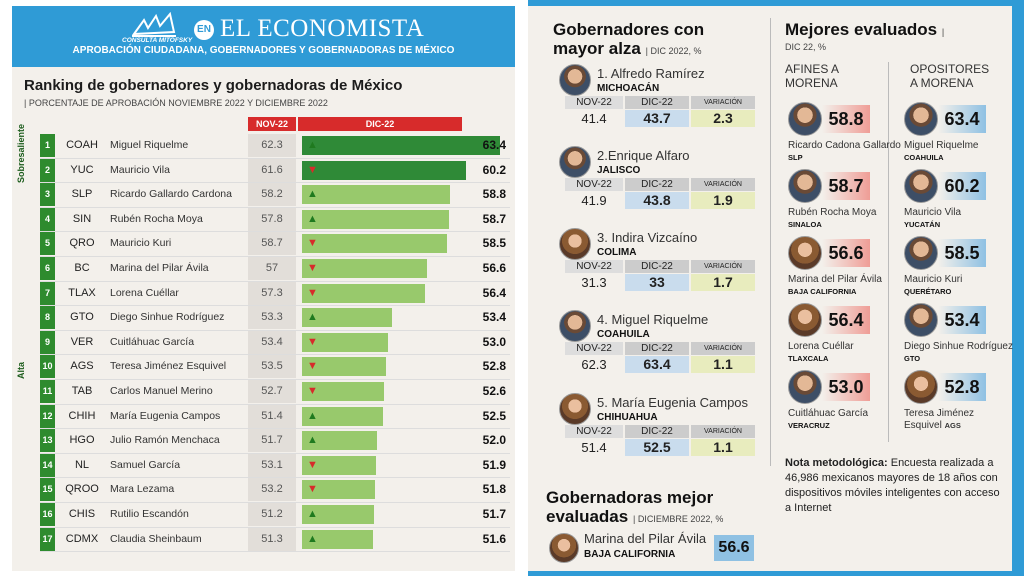 The width and height of the screenshot is (1024, 576). I want to click on nov-value: 58.7, so click(272, 244).